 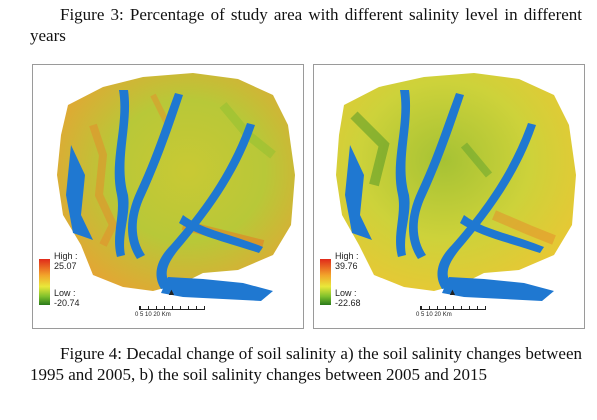 I want to click on legend-low-value: -20.74, so click(x=67, y=303).